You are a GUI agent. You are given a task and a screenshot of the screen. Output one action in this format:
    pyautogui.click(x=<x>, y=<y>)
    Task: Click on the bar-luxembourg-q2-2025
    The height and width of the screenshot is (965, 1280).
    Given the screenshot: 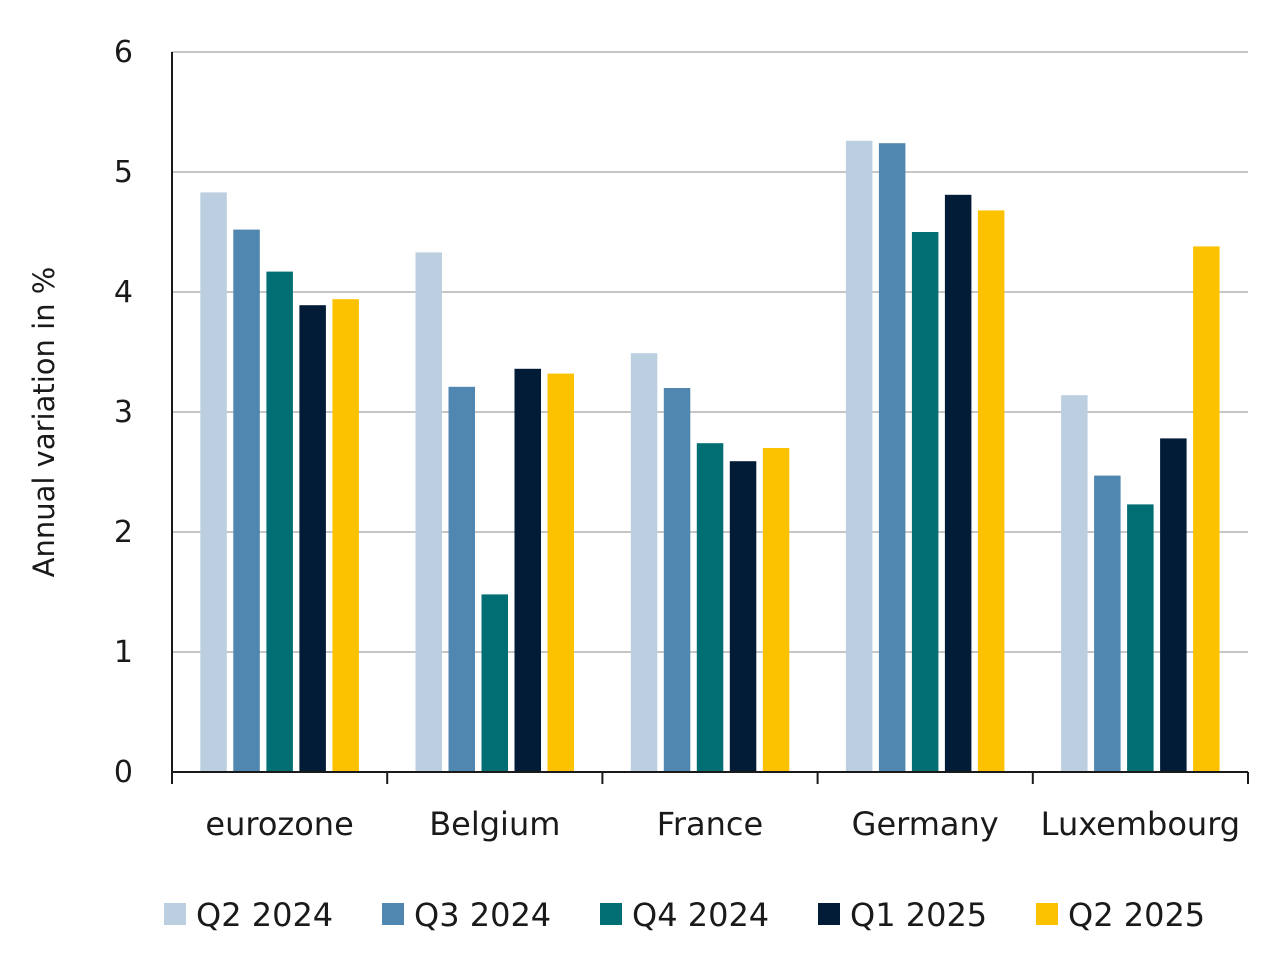 What is the action you would take?
    pyautogui.click(x=1206, y=509)
    